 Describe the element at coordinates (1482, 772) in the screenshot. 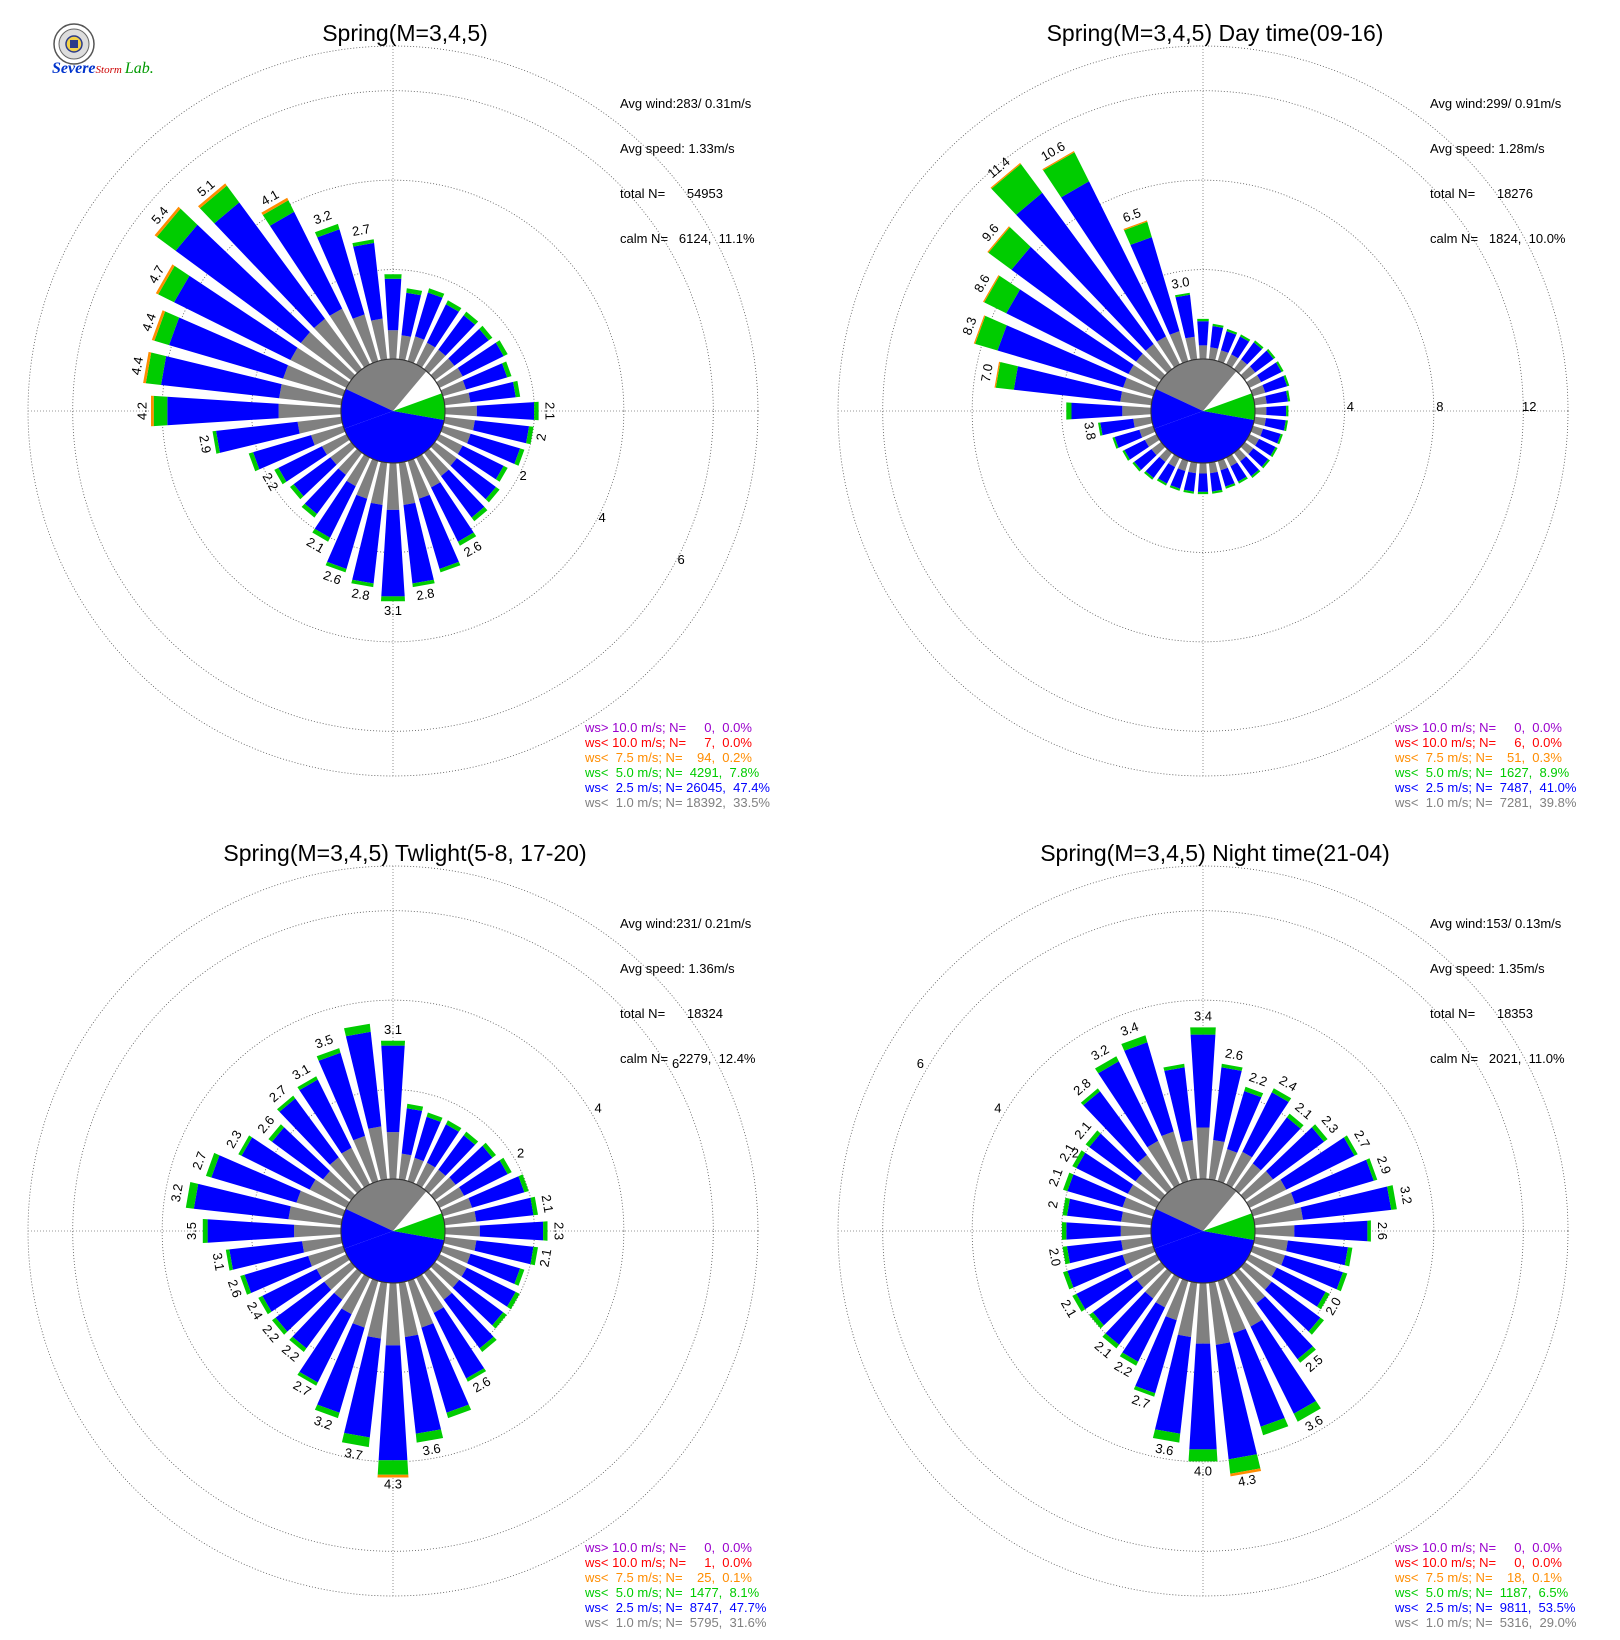

I see `legend-row: ws< 5.0 m/s; N= 1627, 8.9%` at that location.